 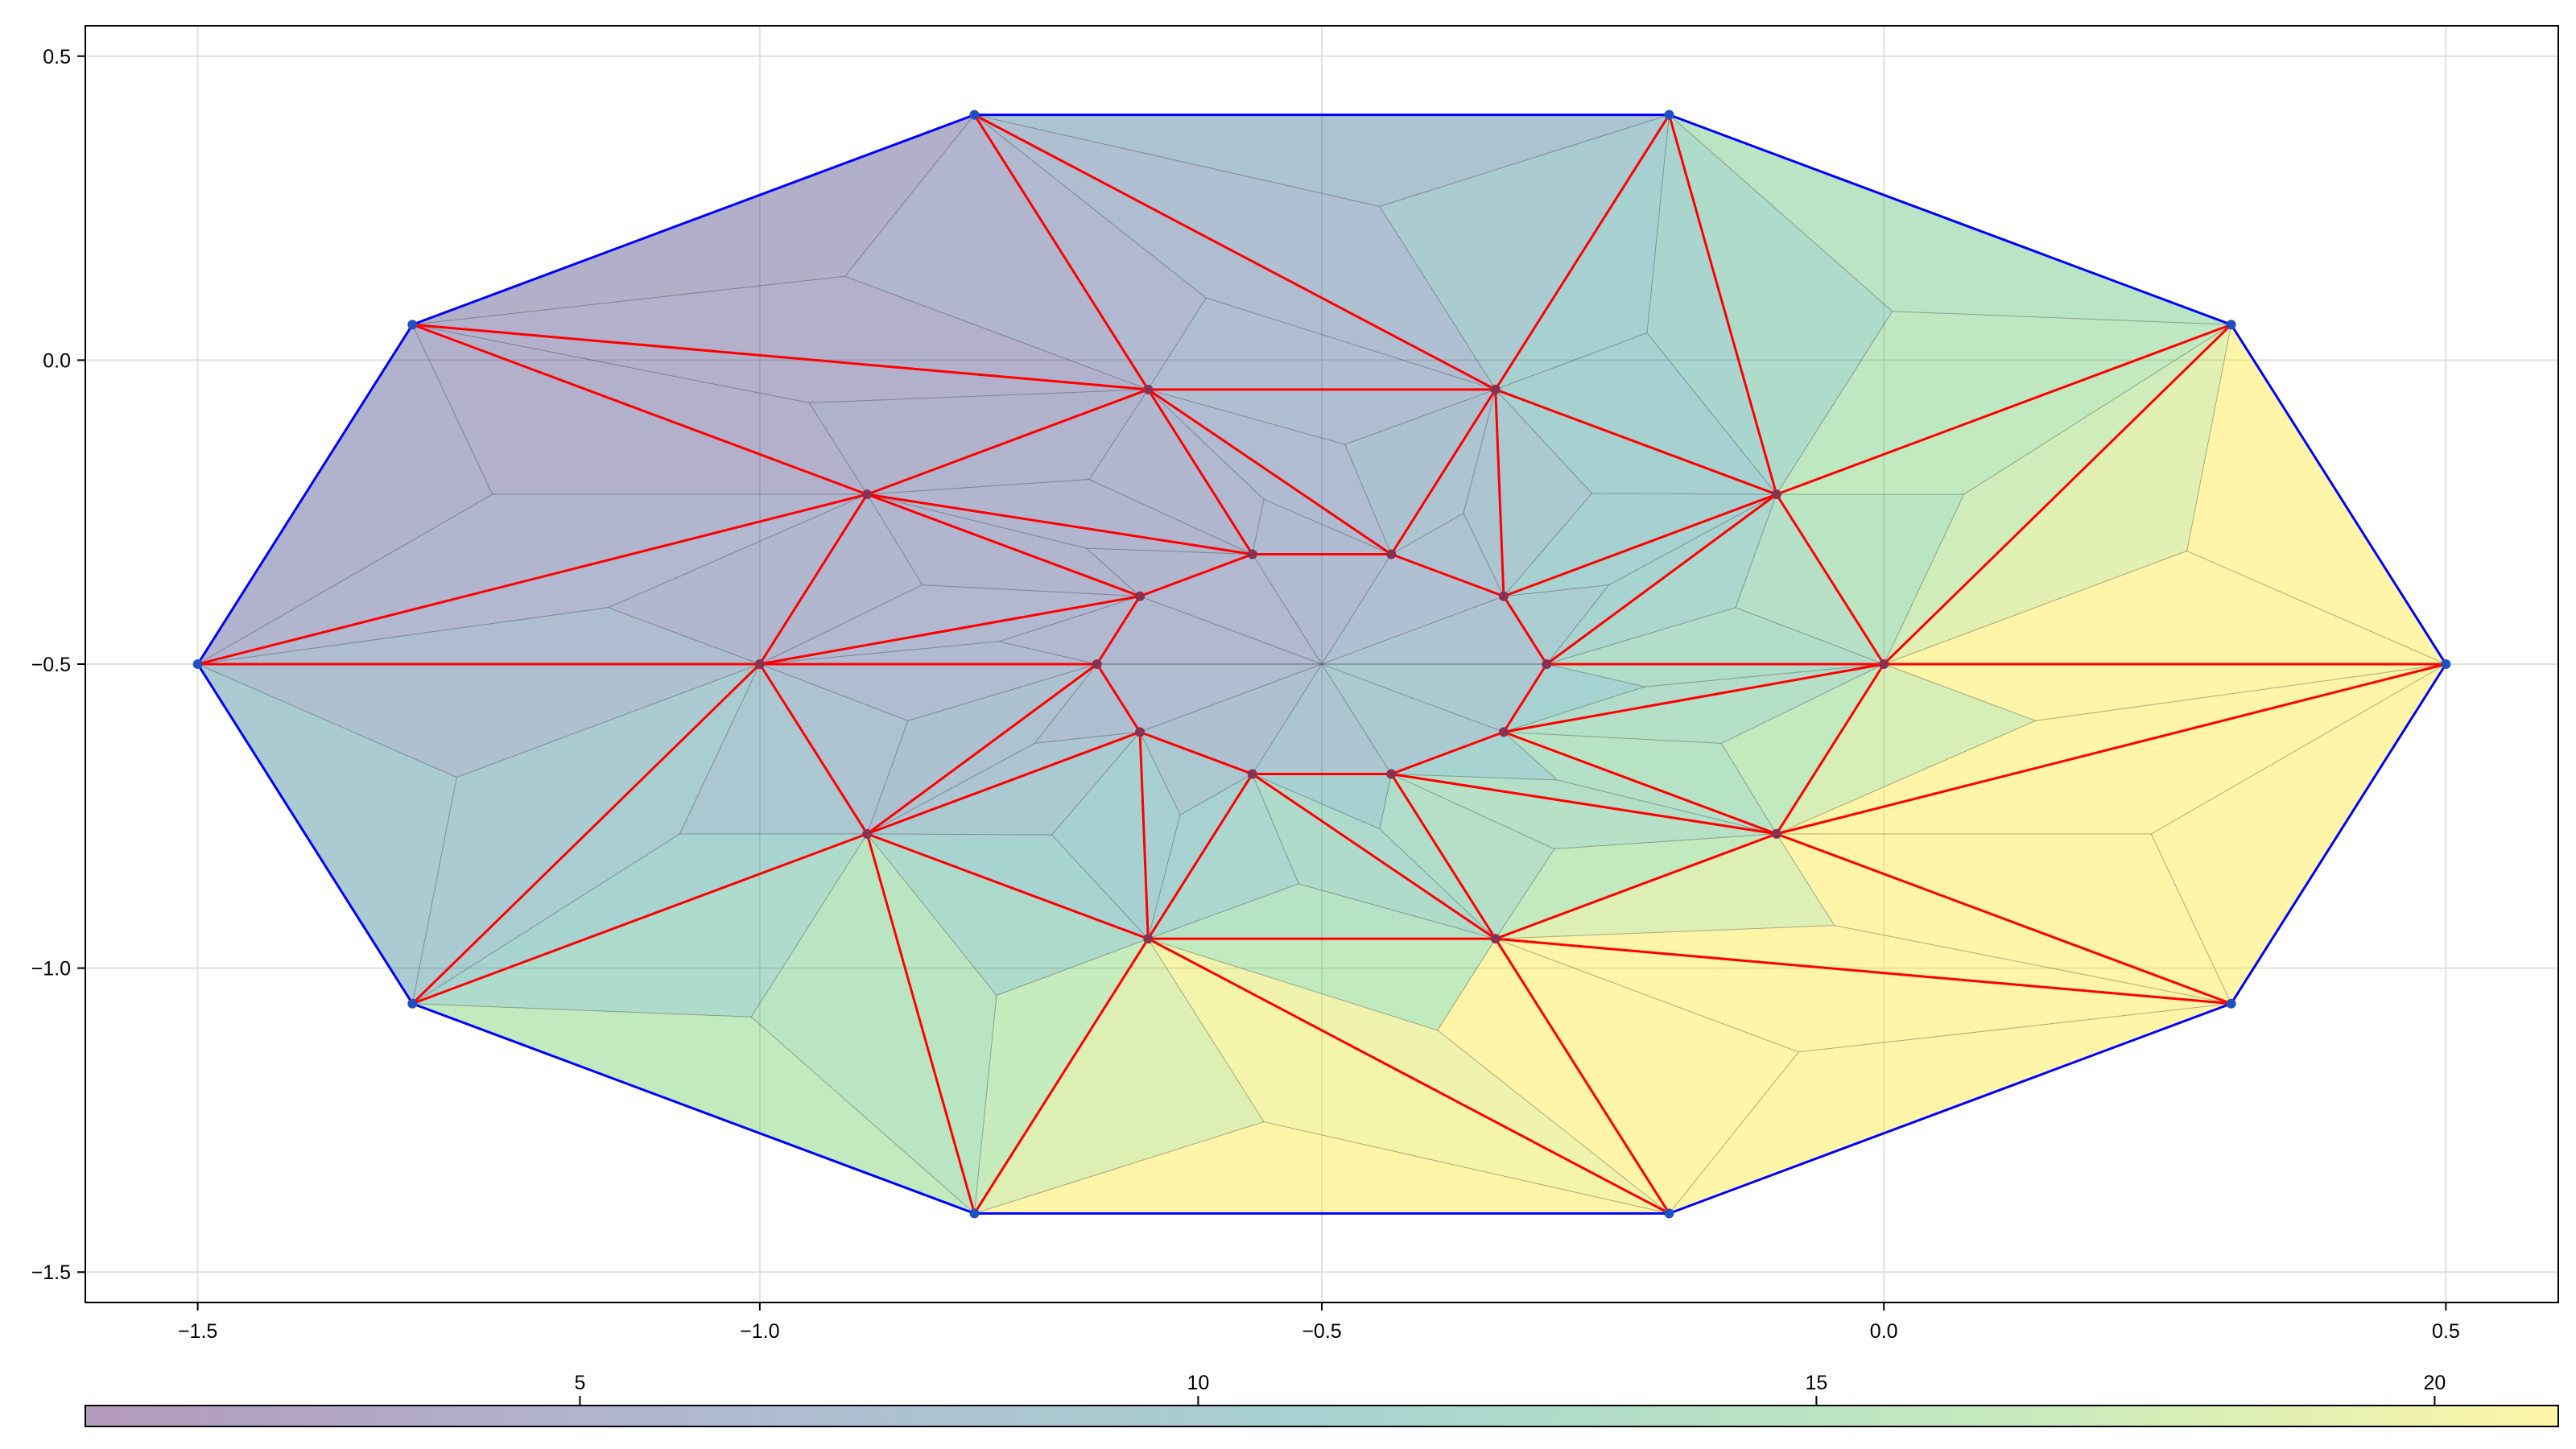 I want to click on y-tick-label: −1.0, so click(x=51, y=969).